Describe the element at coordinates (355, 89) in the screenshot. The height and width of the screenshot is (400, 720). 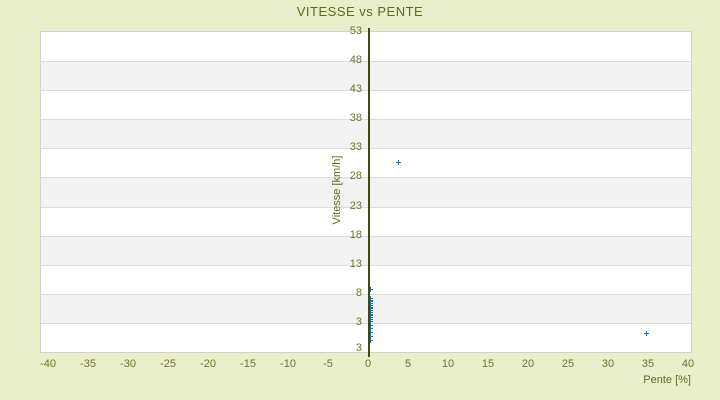
I see `y-tick-label: 43` at that location.